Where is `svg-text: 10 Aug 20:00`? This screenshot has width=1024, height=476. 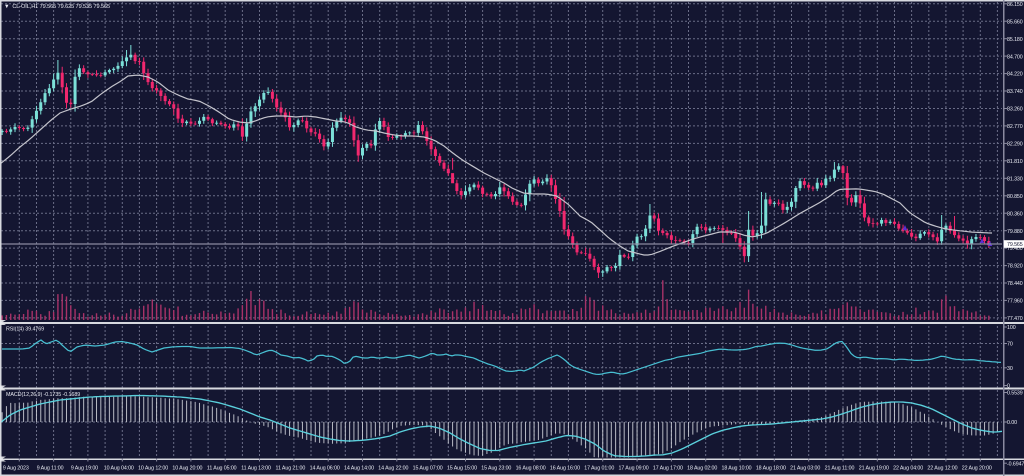
svg-text: 10 Aug 20:00 is located at coordinates (187, 468).